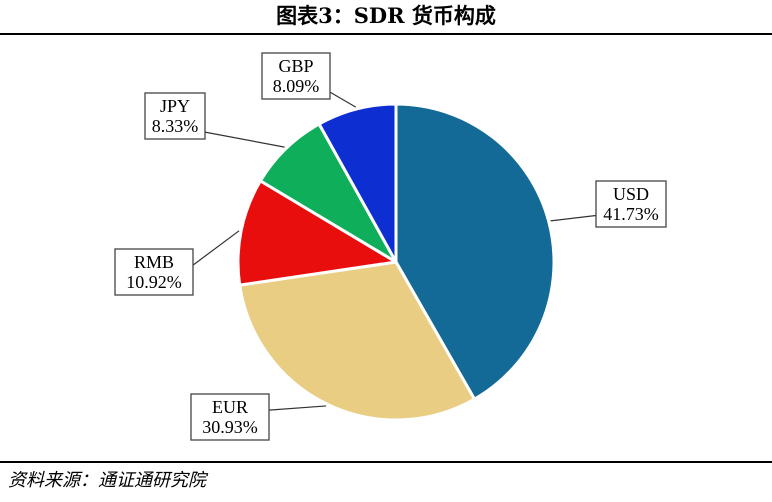 This screenshot has width=772, height=502. Describe the element at coordinates (386, 15) in the screenshot. I see `figure-title: 图表3：SDR 货币构成` at that location.